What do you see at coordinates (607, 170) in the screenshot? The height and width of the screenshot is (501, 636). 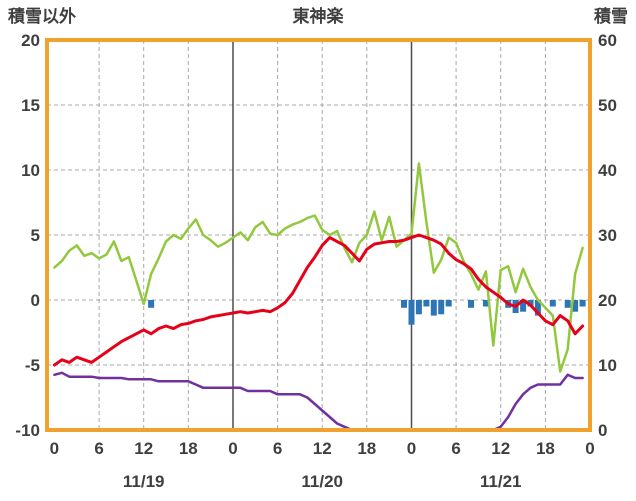 I see `right-axis-tick-label: 40` at bounding box center [607, 170].